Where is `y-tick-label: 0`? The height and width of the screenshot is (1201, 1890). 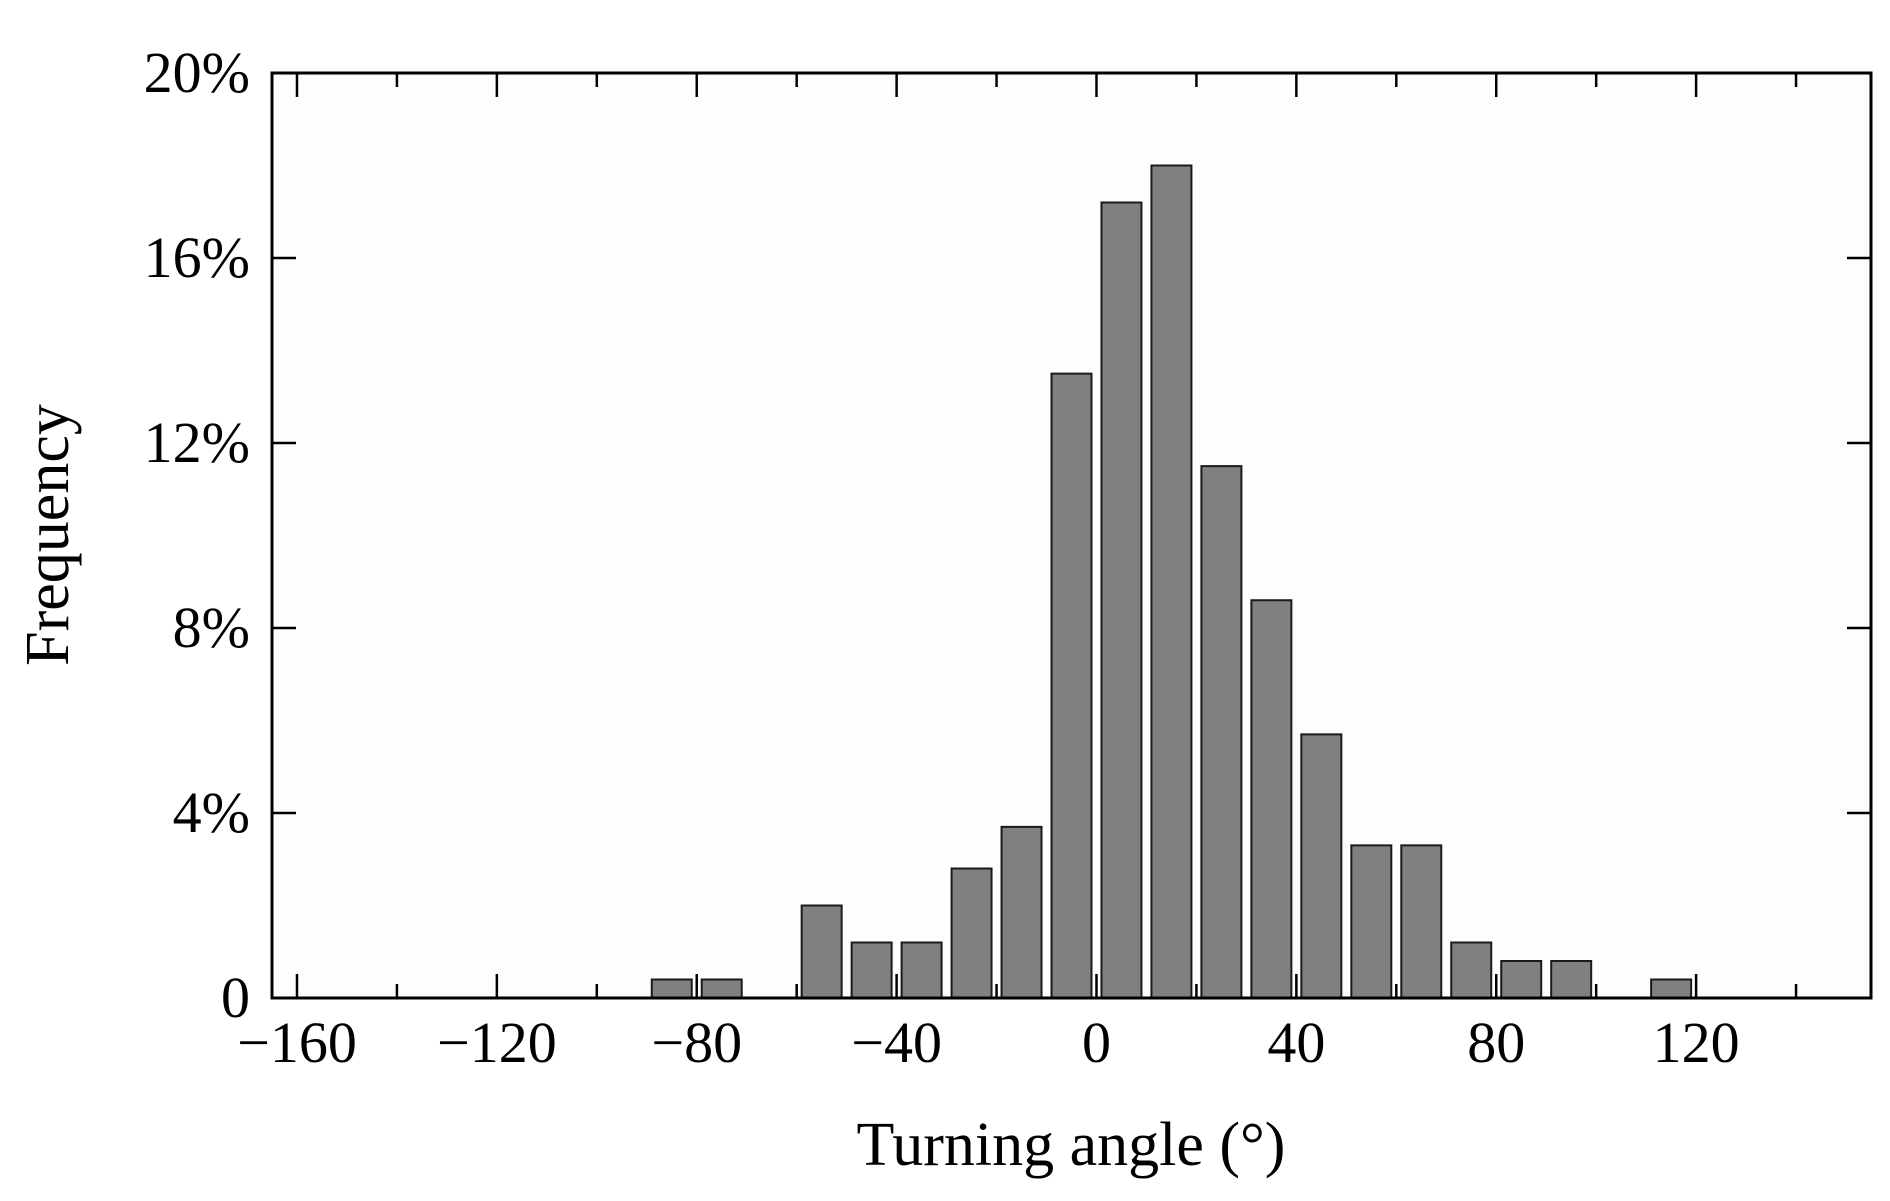 y-tick-label: 0 is located at coordinates (235, 997).